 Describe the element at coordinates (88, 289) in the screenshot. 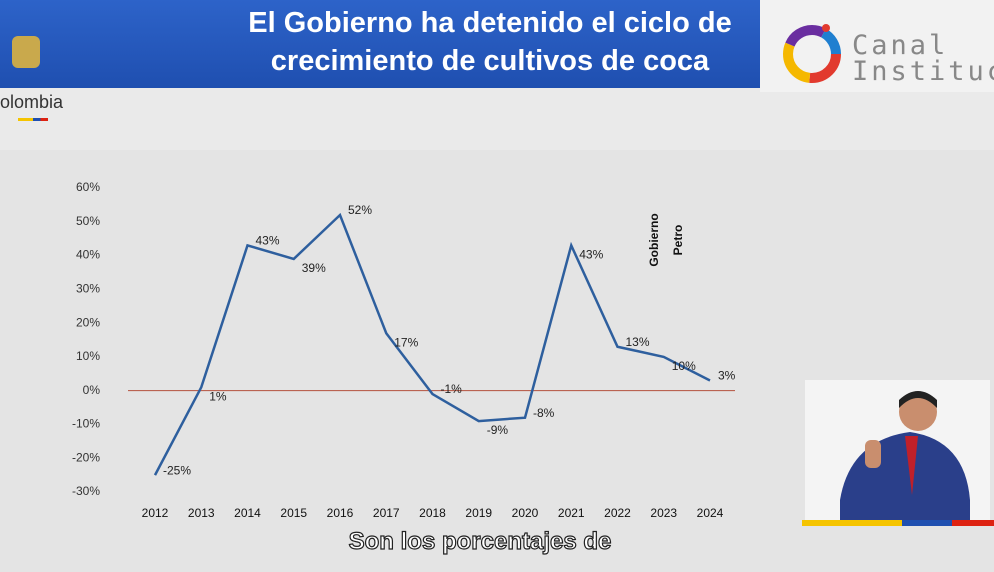

I see `y-tick-label: 30%` at that location.